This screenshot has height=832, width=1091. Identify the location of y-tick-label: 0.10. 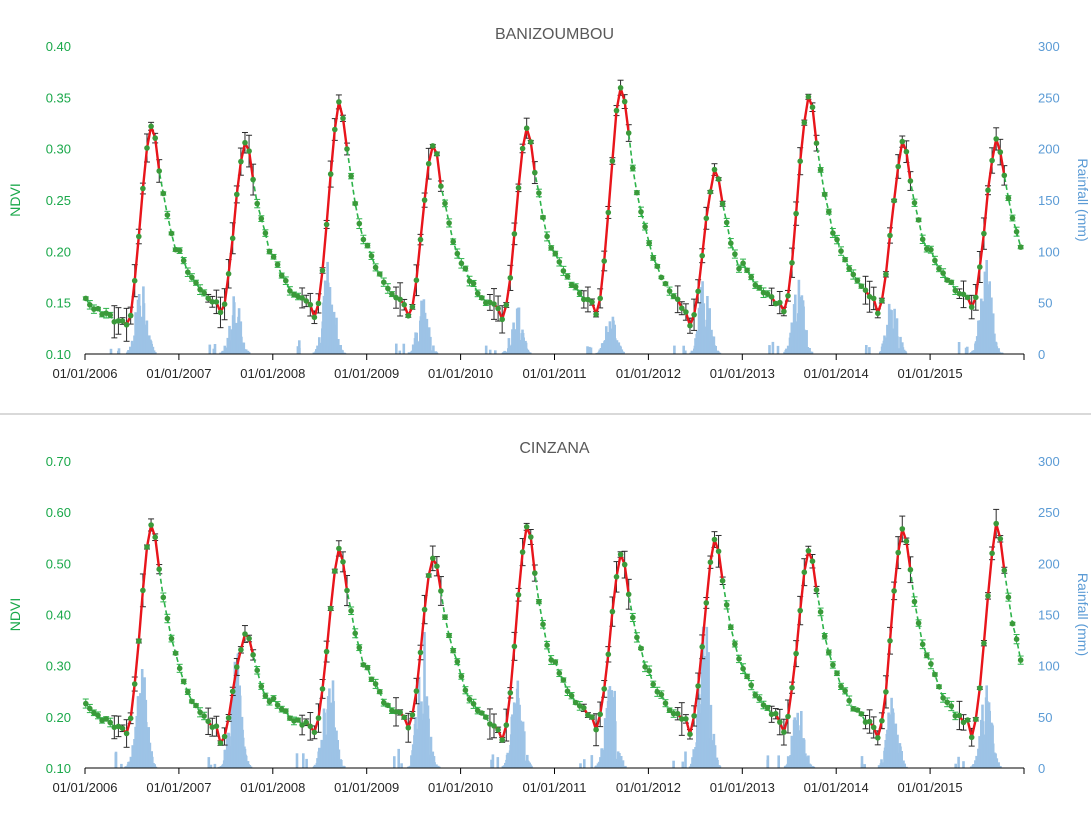
(58, 768).